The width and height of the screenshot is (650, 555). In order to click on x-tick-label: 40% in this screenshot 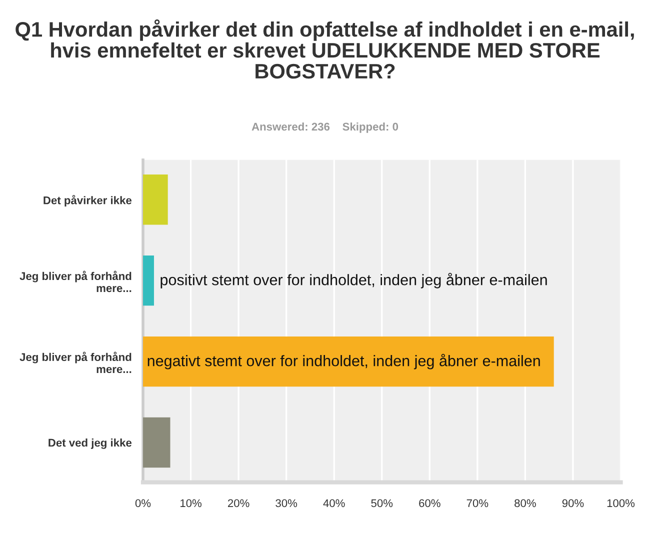, I will do `click(334, 503)`.